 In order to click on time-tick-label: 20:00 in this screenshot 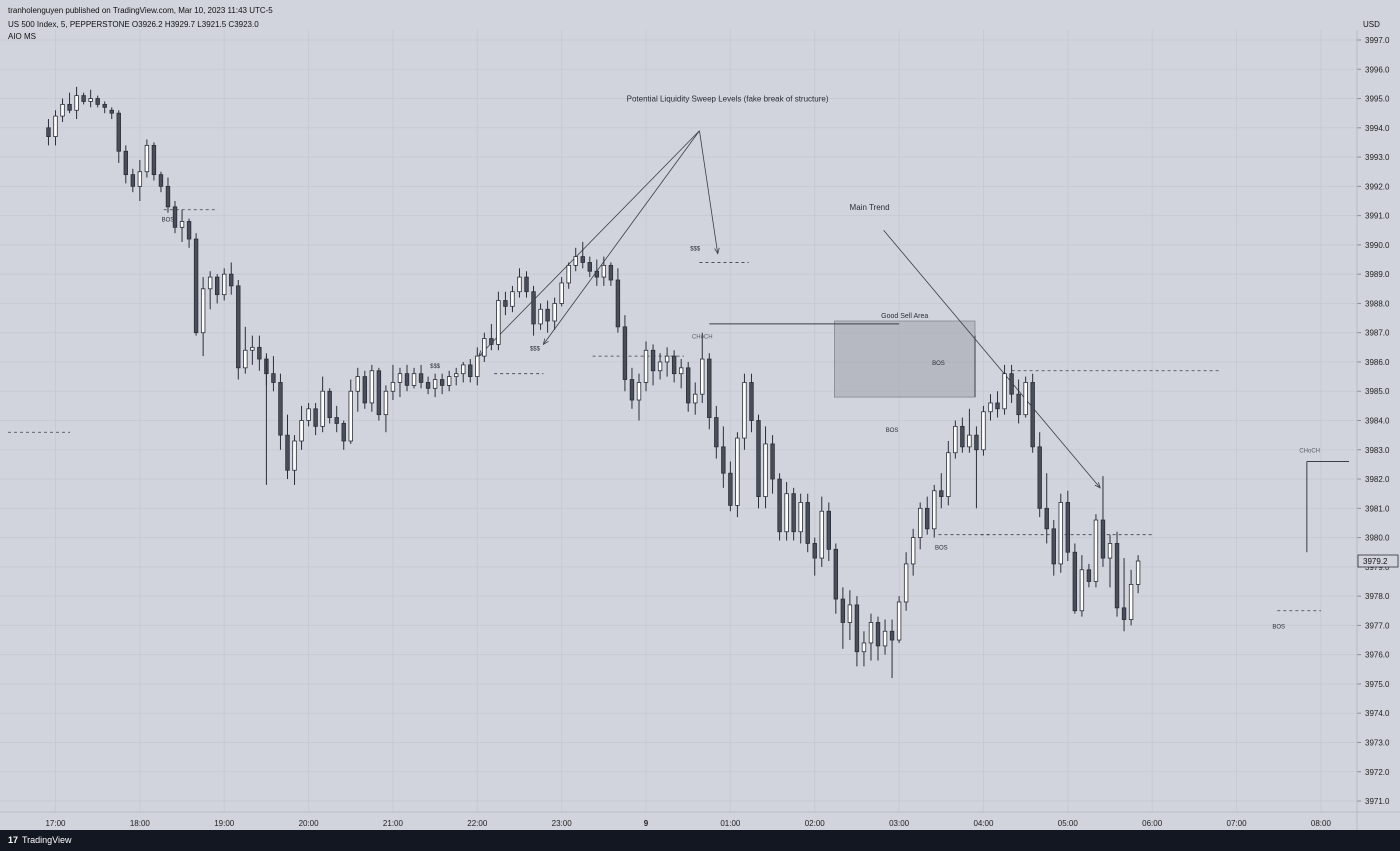, I will do `click(309, 823)`.